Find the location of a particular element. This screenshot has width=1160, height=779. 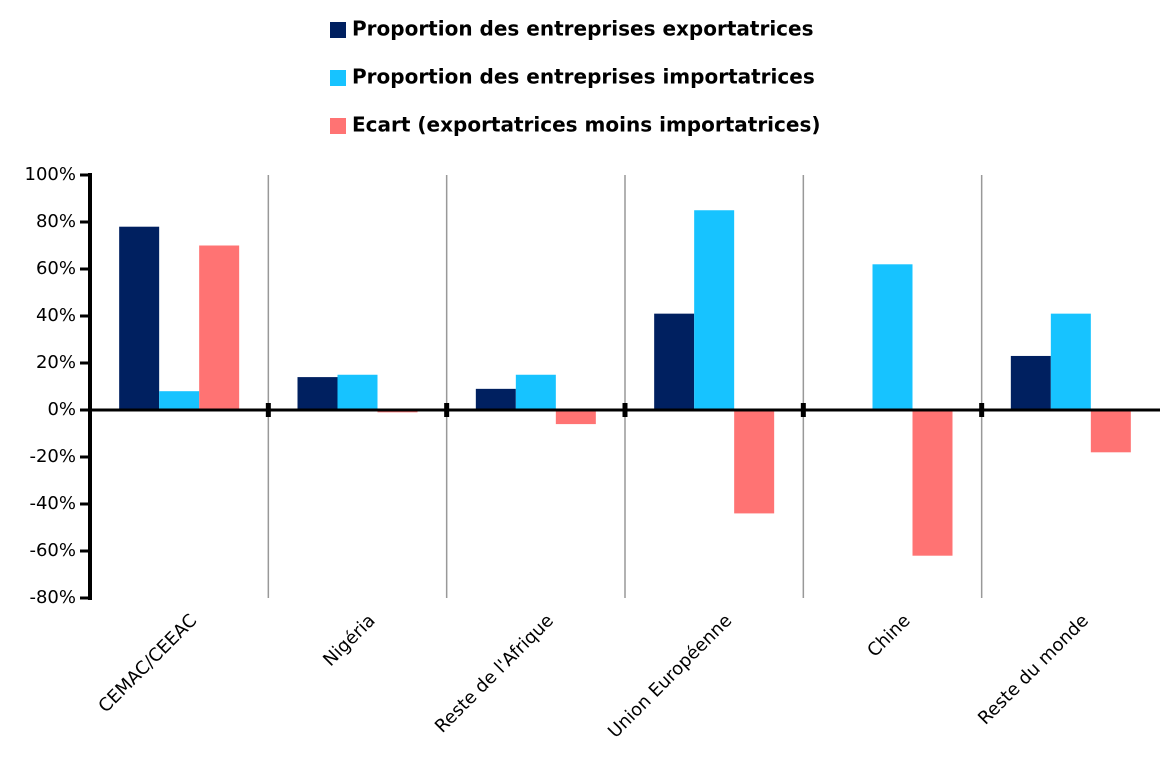

x-tick-label: Reste de l'Afrique is located at coordinates (494, 673).